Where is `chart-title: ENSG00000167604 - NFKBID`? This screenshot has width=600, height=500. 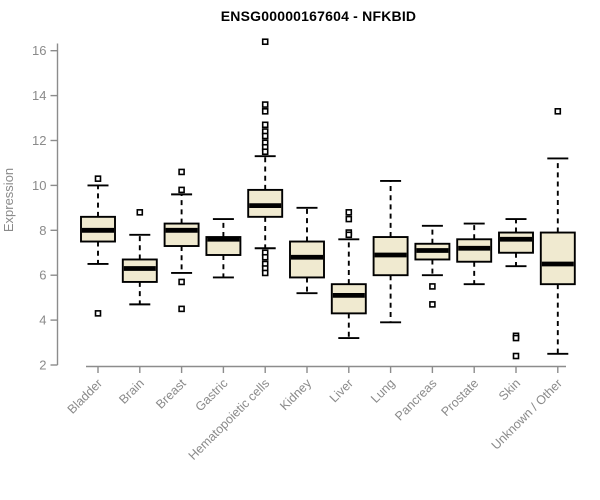 chart-title: ENSG00000167604 - NFKBID is located at coordinates (318, 16).